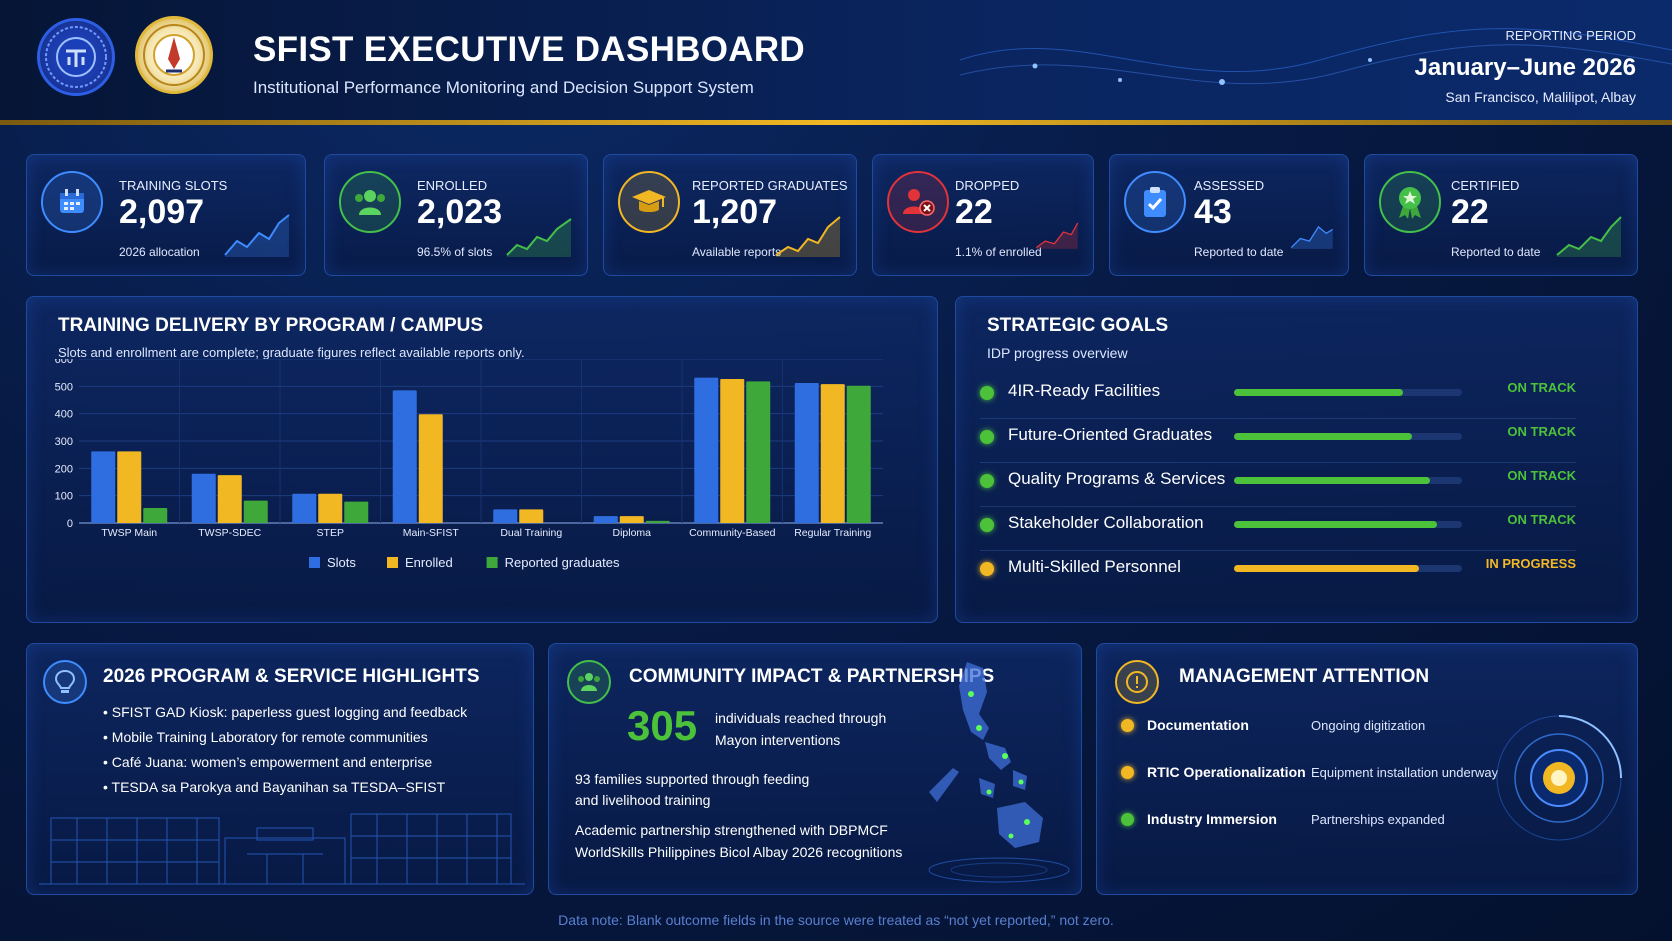  I want to click on user-remove-icon, so click(918, 202).